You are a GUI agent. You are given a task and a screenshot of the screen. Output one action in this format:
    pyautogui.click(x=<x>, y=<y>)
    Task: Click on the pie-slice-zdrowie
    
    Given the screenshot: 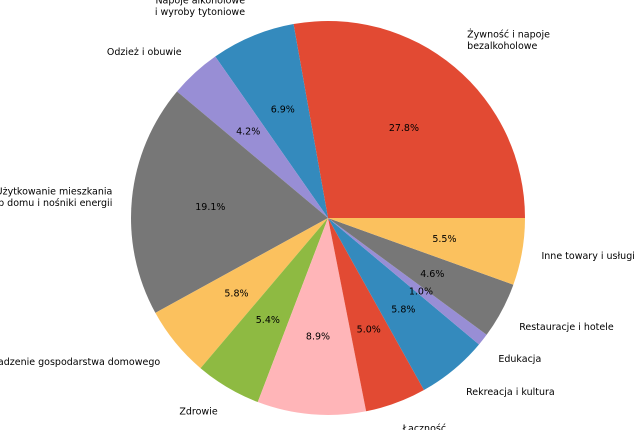 What is the action you would take?
    pyautogui.click(x=264, y=310)
    